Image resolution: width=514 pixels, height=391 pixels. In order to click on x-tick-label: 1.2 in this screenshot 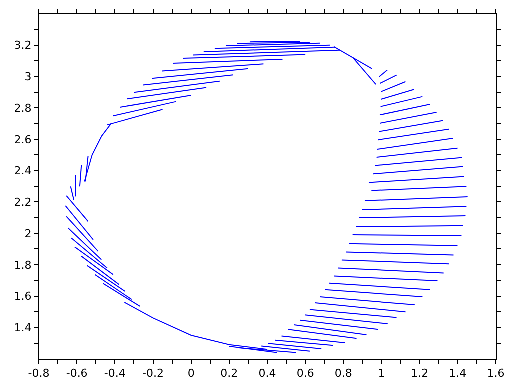, I will do `click(420, 373)`.